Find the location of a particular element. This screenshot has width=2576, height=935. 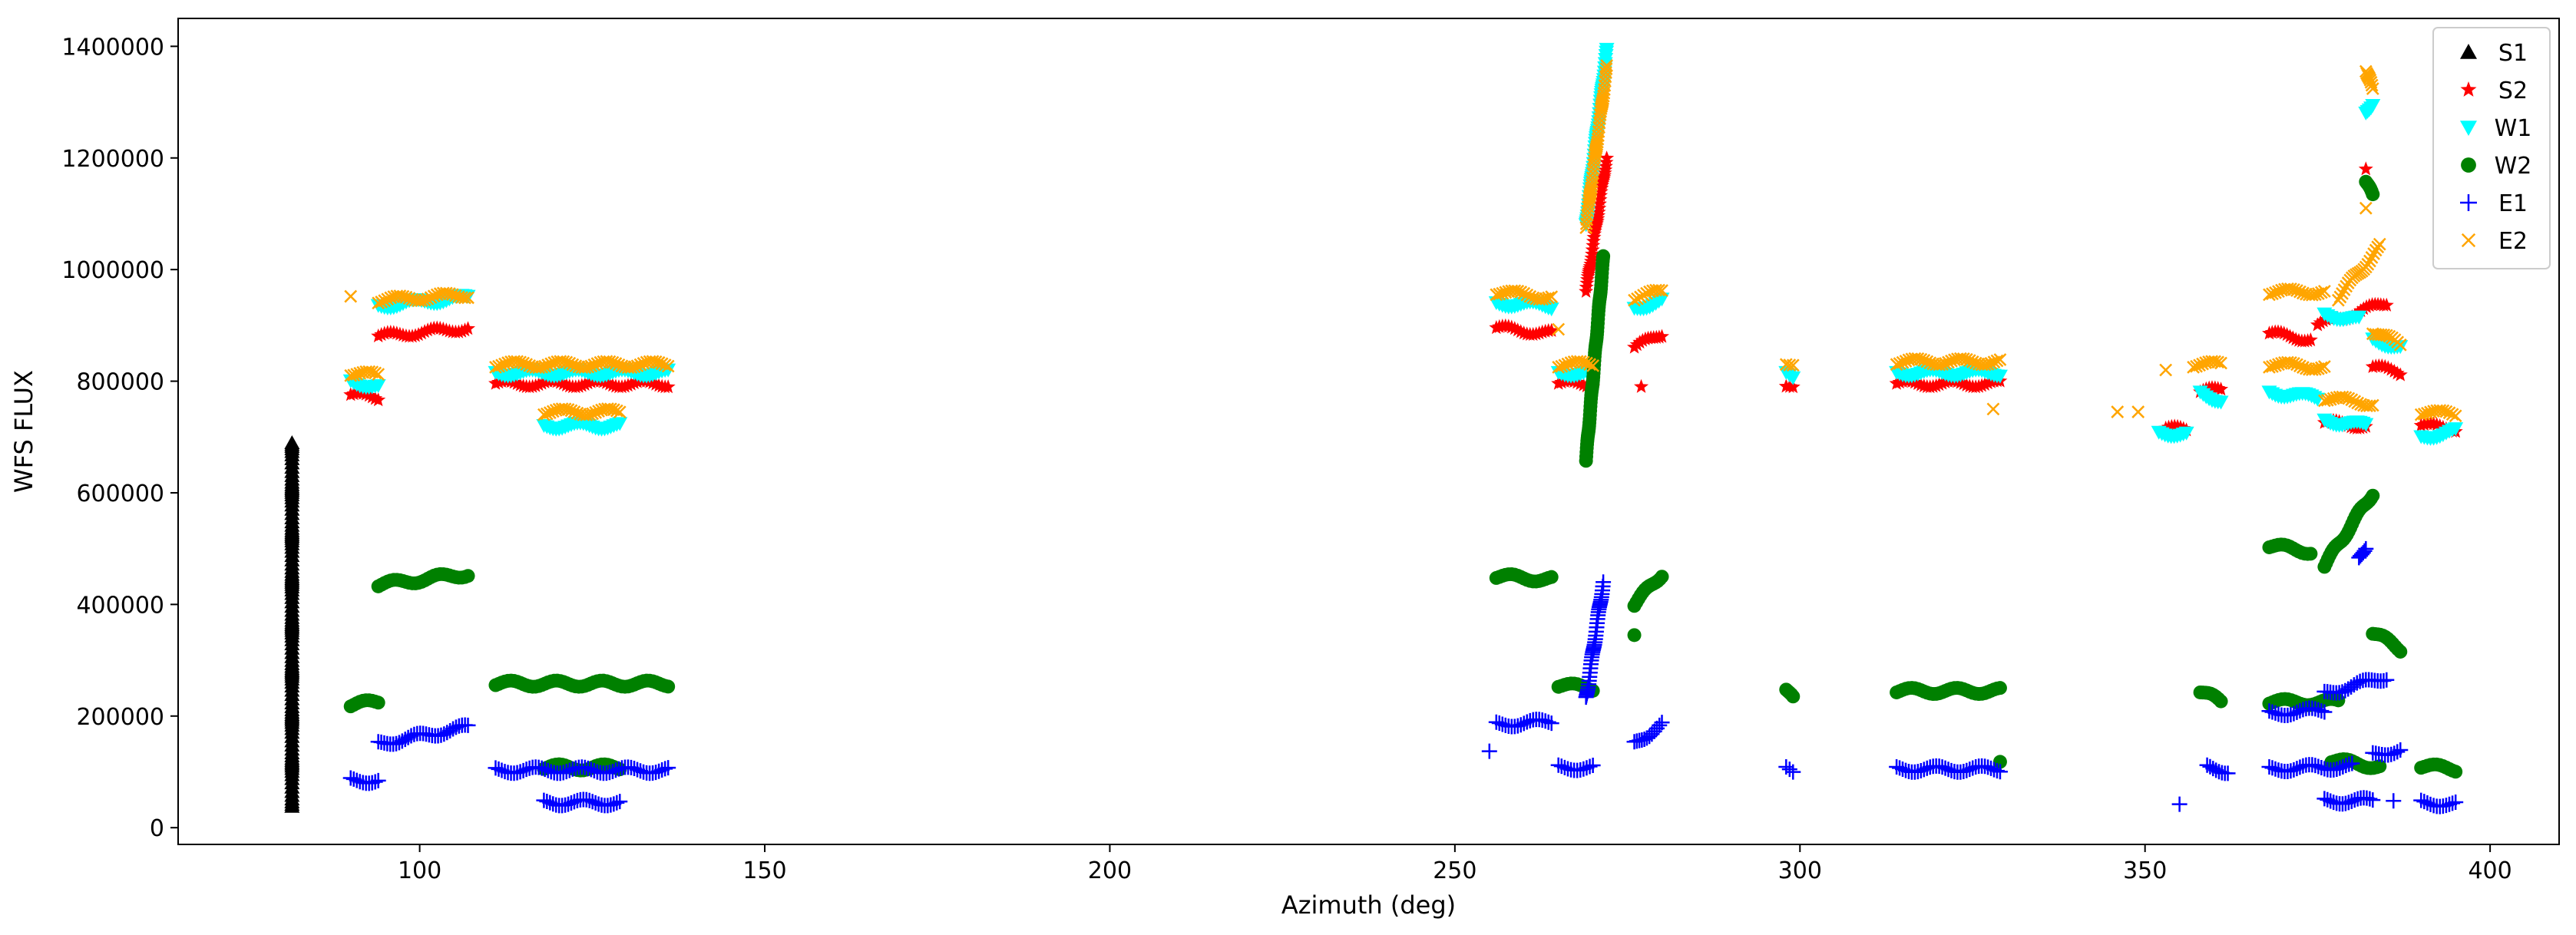

y-tick-label: 200000 is located at coordinates (120, 718).